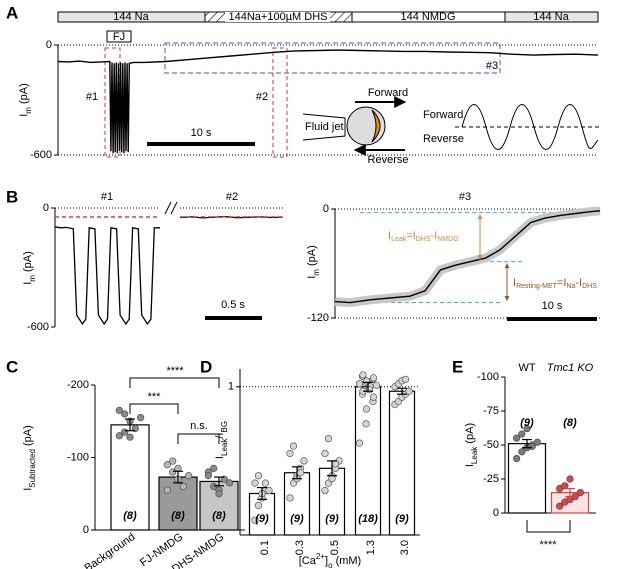  Describe the element at coordinates (318, 318) in the screenshot. I see `y-tick-label: -120` at that location.